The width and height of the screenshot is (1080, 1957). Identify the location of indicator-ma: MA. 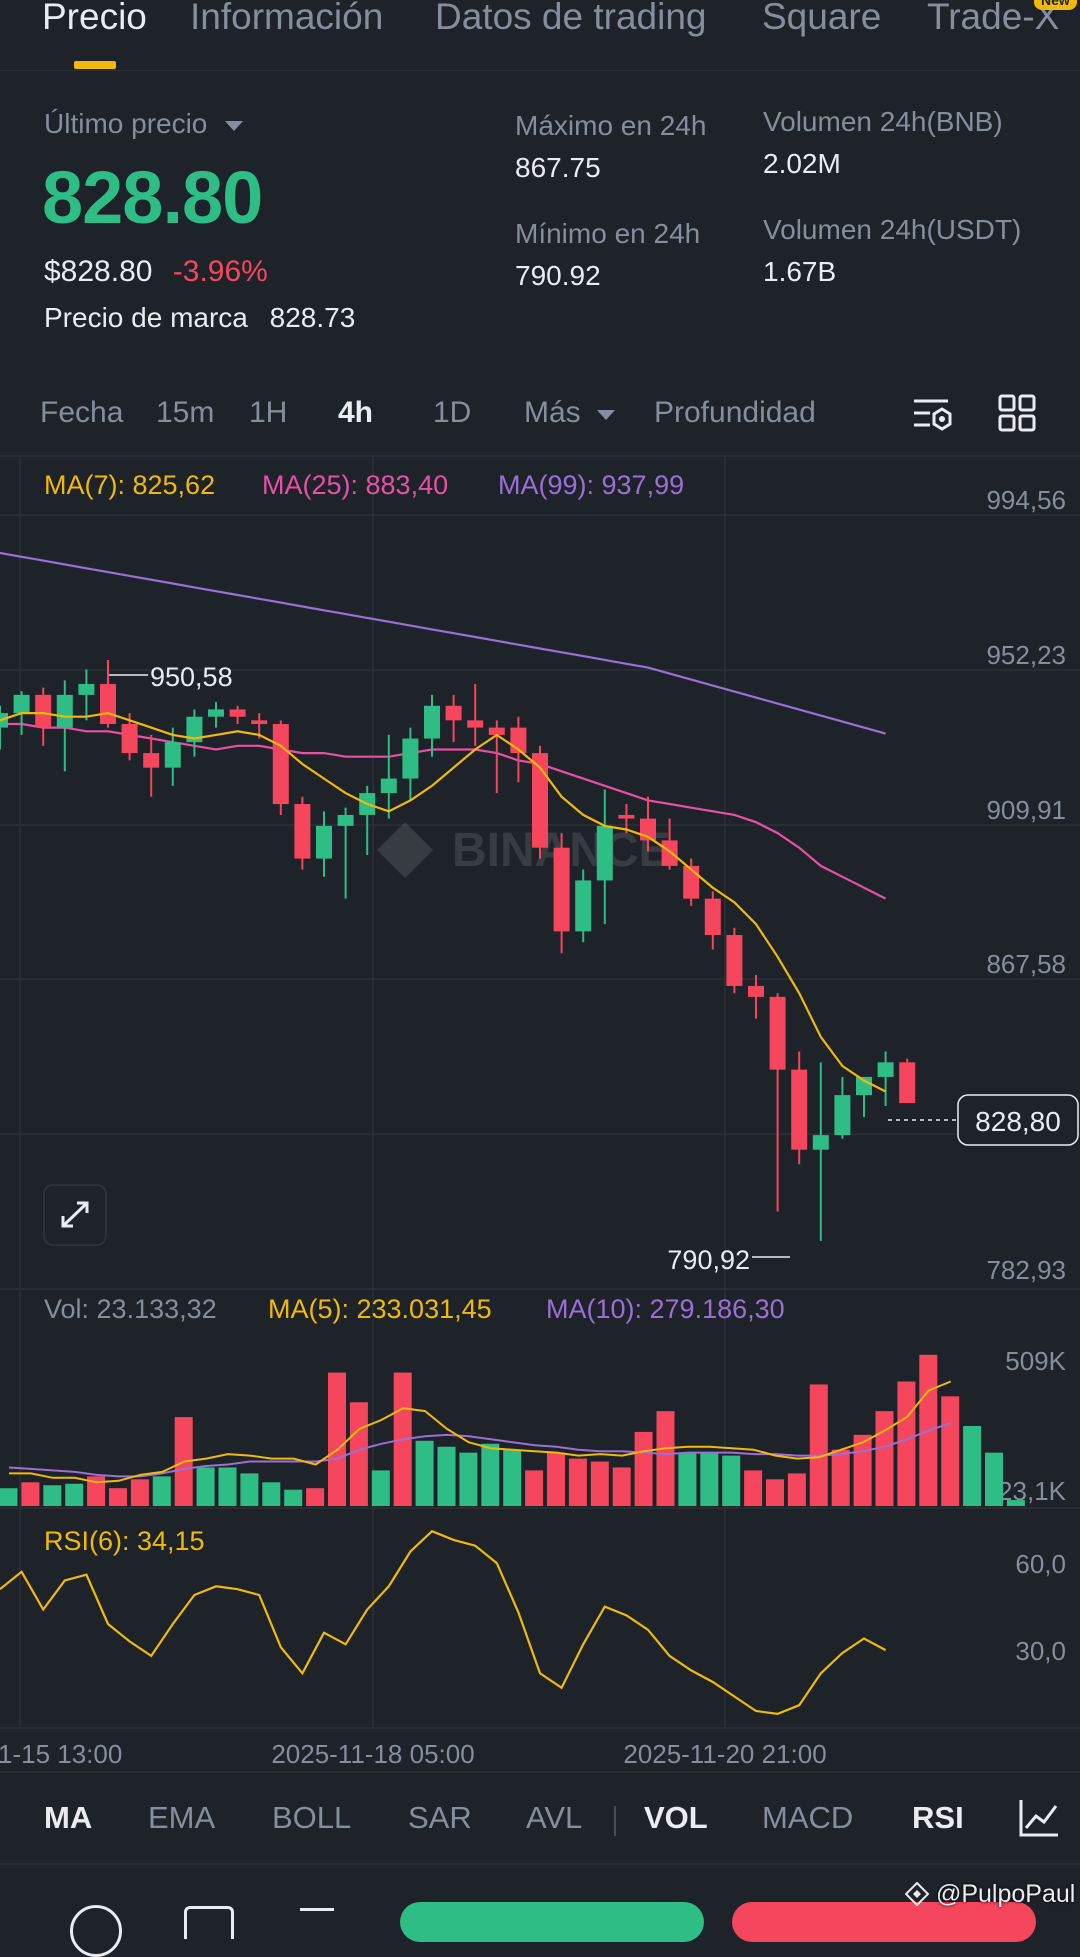
(68, 1817).